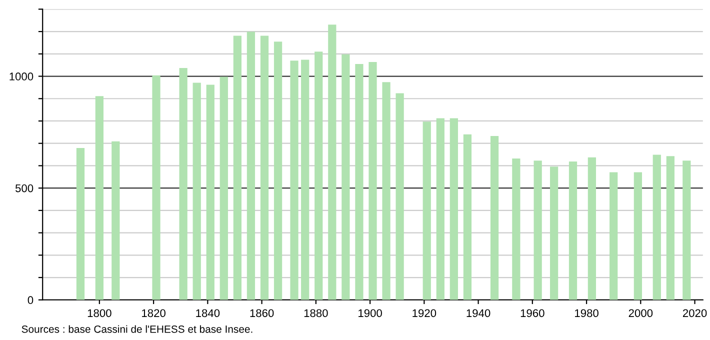 Image resolution: width=710 pixels, height=340 pixels. I want to click on x-tick-label: 1820, so click(154, 313).